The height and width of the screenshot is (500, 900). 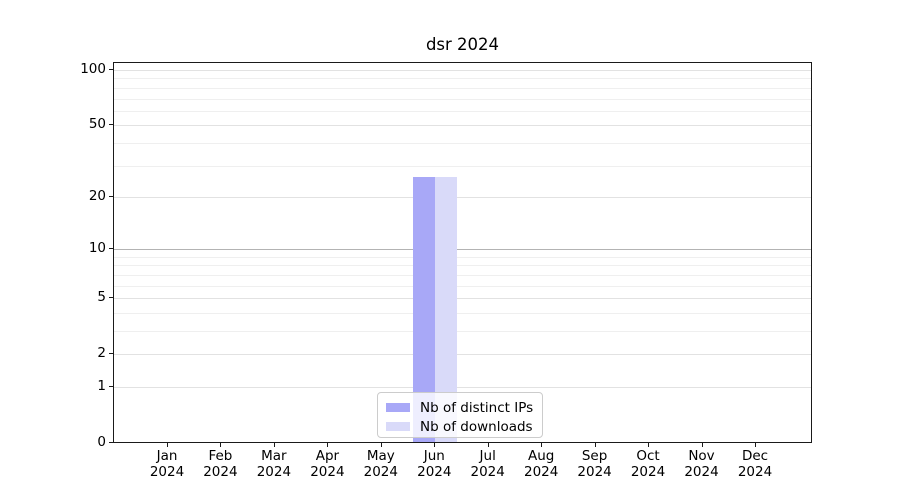 What do you see at coordinates (398, 426) in the screenshot?
I see `legend-swatch-downloads` at bounding box center [398, 426].